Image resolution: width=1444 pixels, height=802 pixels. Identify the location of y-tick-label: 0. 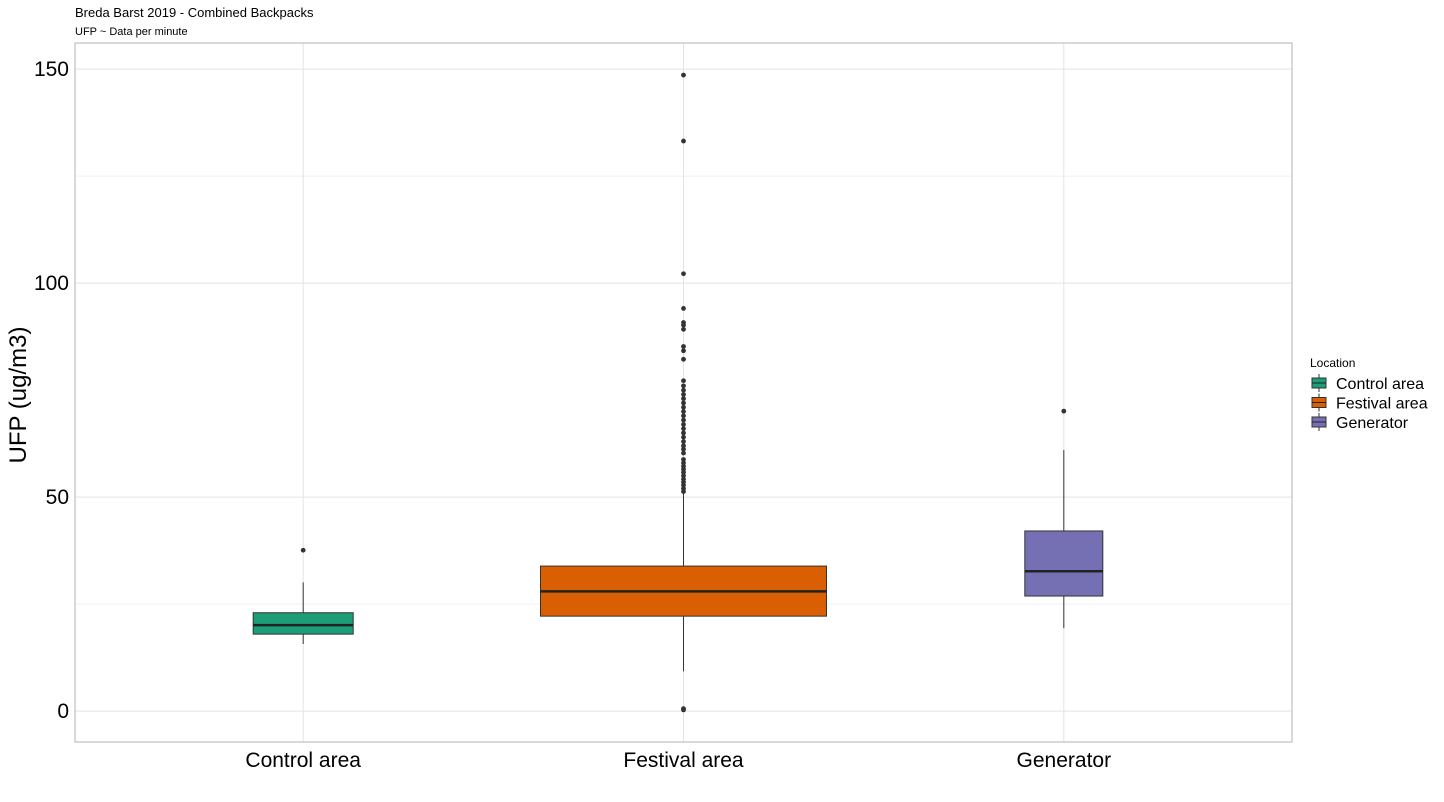
(63, 711).